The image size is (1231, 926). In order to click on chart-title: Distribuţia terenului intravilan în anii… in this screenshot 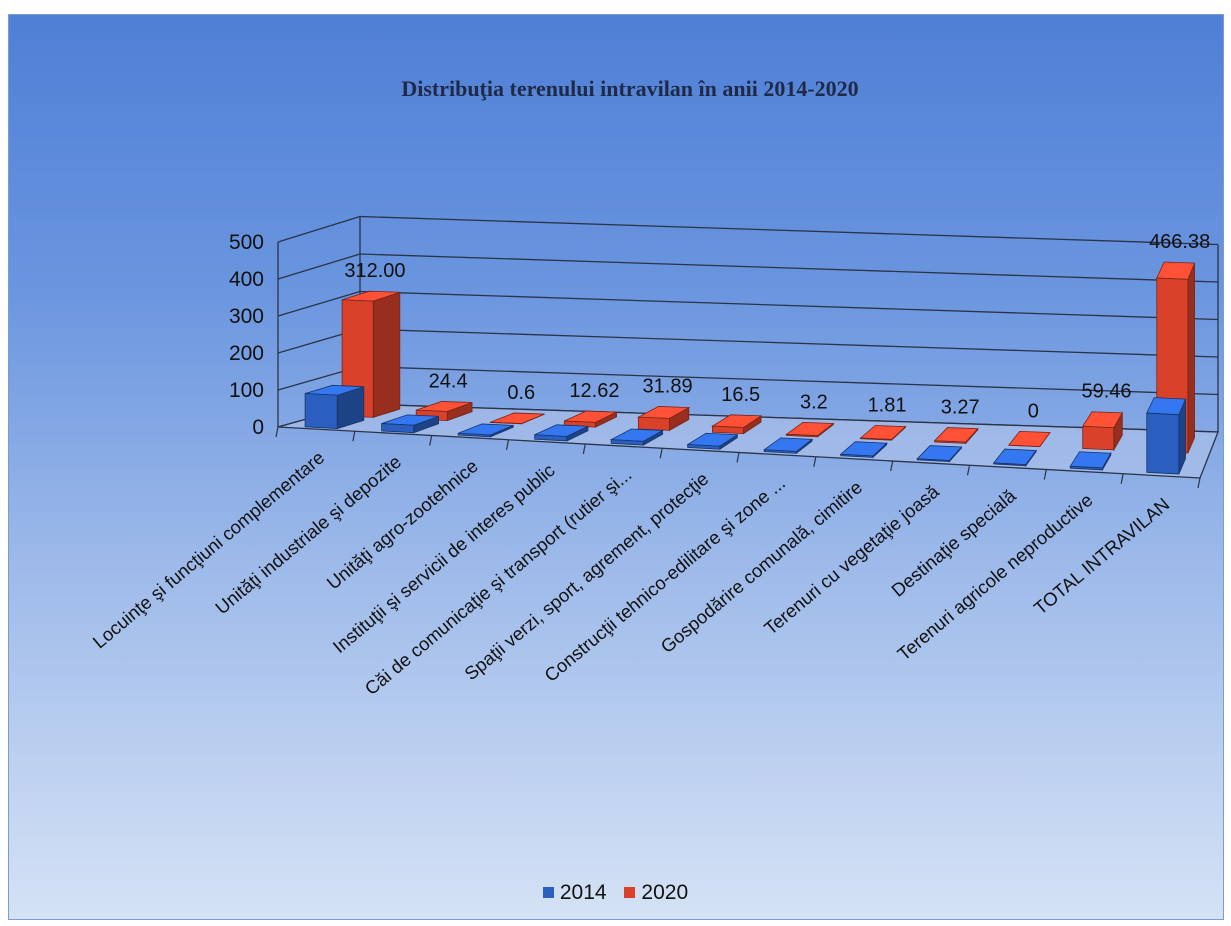, I will do `click(630, 88)`.